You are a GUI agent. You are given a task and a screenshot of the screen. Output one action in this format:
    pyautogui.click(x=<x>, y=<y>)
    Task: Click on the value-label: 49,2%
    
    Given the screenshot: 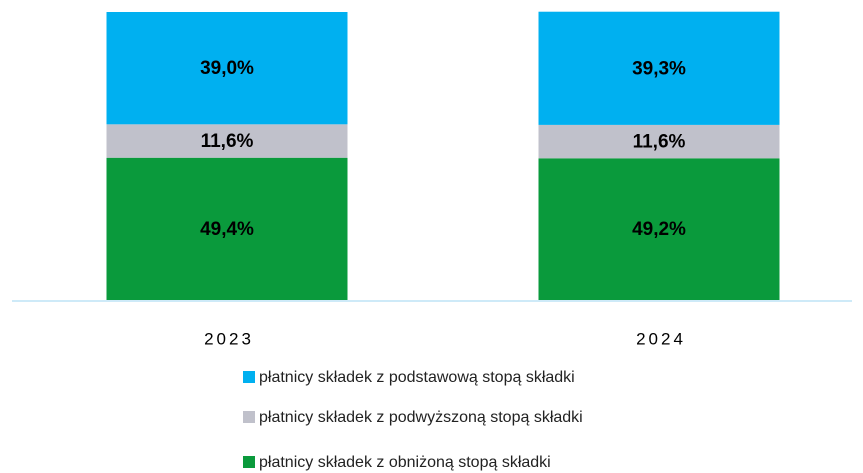 What is the action you would take?
    pyautogui.click(x=659, y=229)
    